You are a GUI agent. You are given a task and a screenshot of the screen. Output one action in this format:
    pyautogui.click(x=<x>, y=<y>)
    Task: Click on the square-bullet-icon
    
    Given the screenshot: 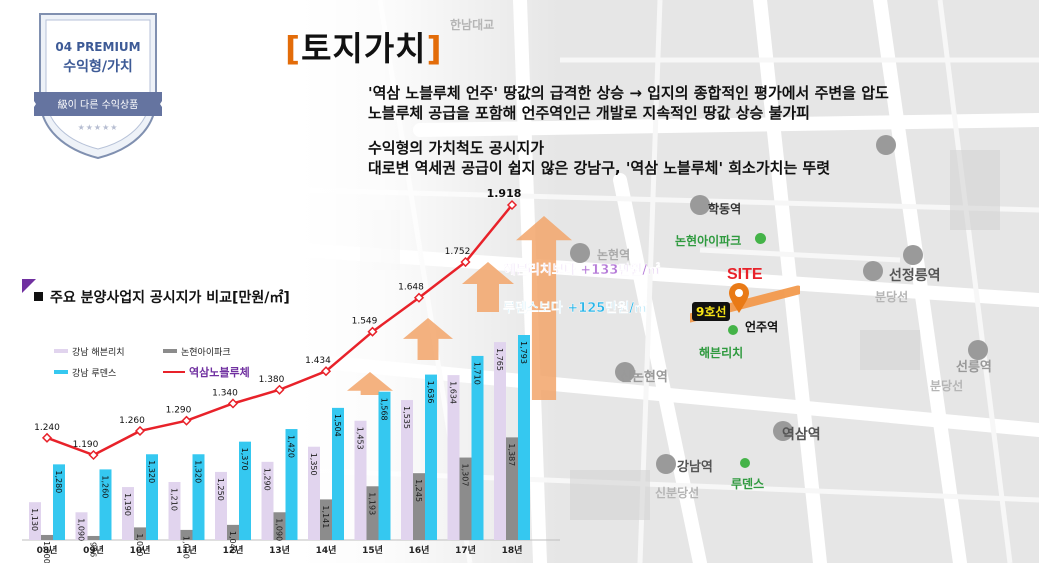 What is the action you would take?
    pyautogui.click(x=38, y=296)
    